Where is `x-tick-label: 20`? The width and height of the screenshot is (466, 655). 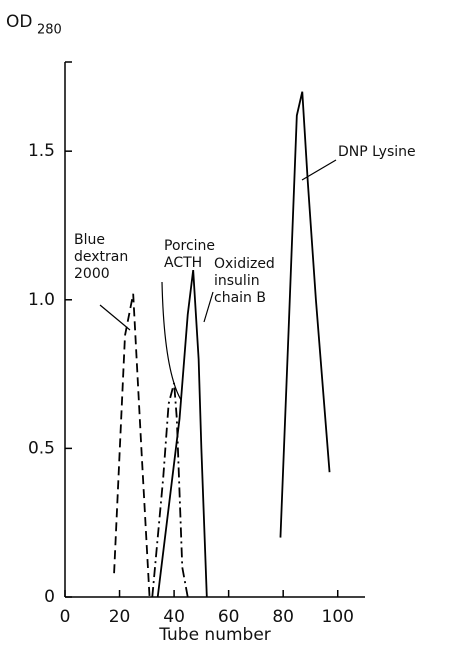
x-tick-label: 20 is located at coordinates (120, 617).